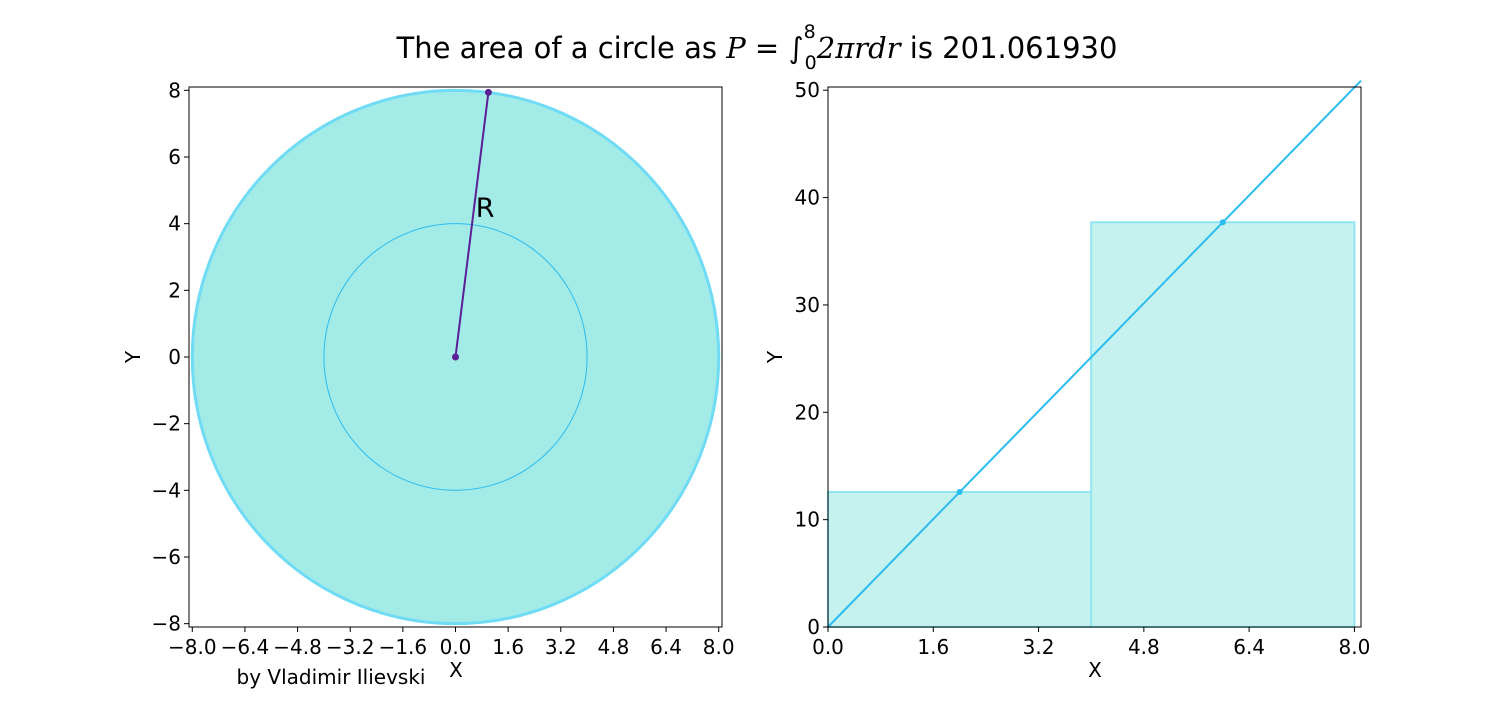 Image resolution: width=1512 pixels, height=720 pixels. Describe the element at coordinates (561, 647) in the screenshot. I see `circle-x-tick-label: 3.2` at that location.